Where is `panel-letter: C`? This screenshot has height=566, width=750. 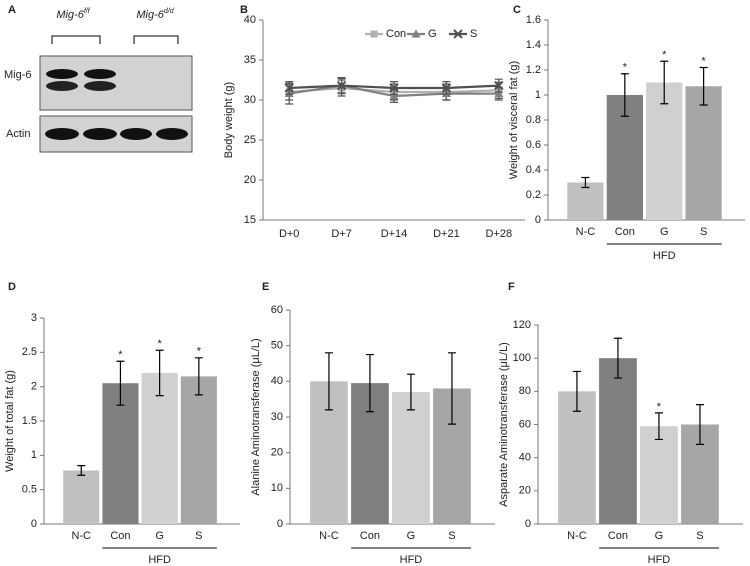 panel-letter: C is located at coordinates (517, 10).